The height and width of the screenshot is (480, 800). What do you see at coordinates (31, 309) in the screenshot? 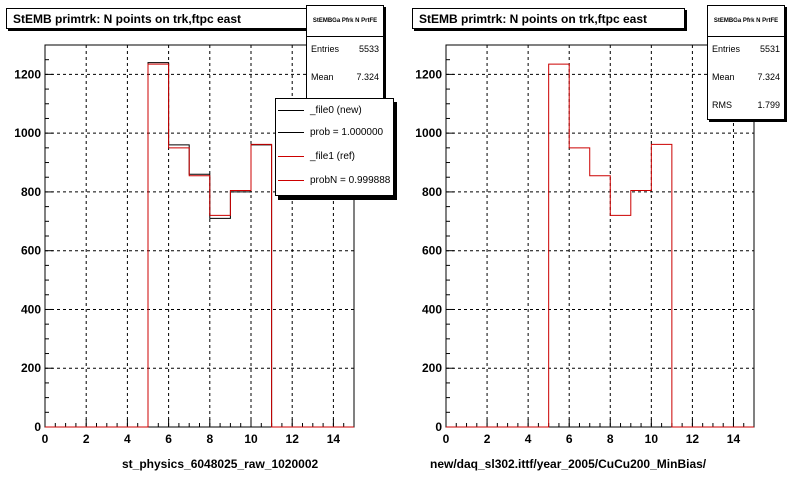
I see `left-y-tick-label: 400` at bounding box center [31, 309].